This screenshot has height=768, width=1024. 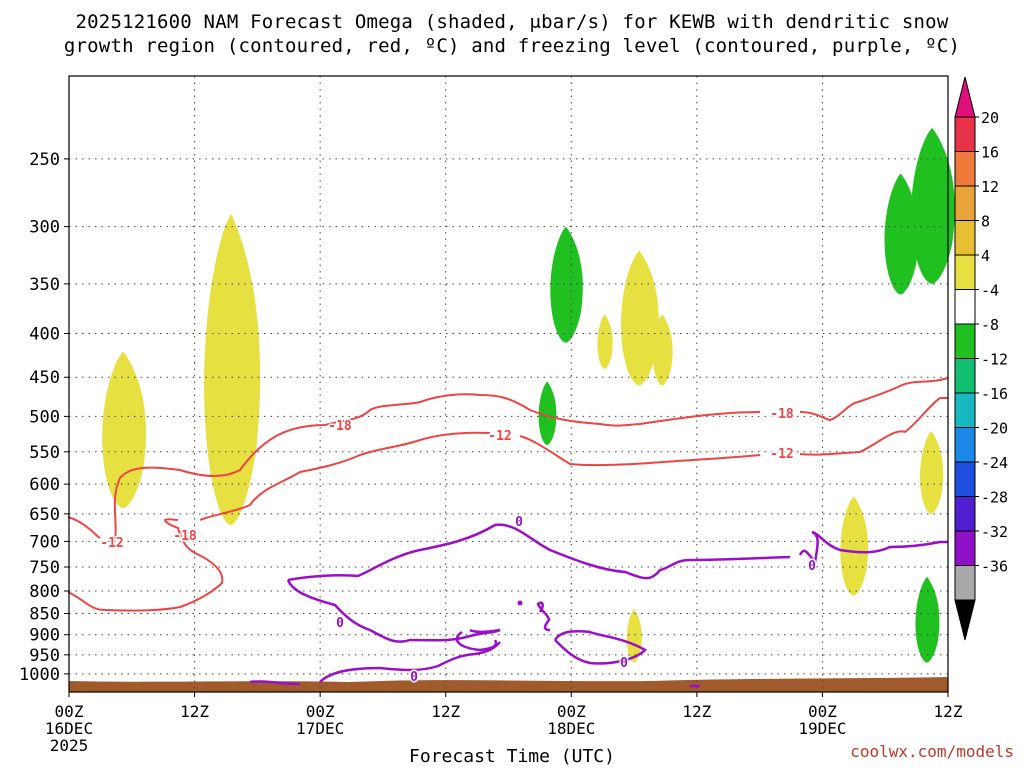 What do you see at coordinates (44, 615) in the screenshot?
I see `y-tick-label: 850` at bounding box center [44, 615].